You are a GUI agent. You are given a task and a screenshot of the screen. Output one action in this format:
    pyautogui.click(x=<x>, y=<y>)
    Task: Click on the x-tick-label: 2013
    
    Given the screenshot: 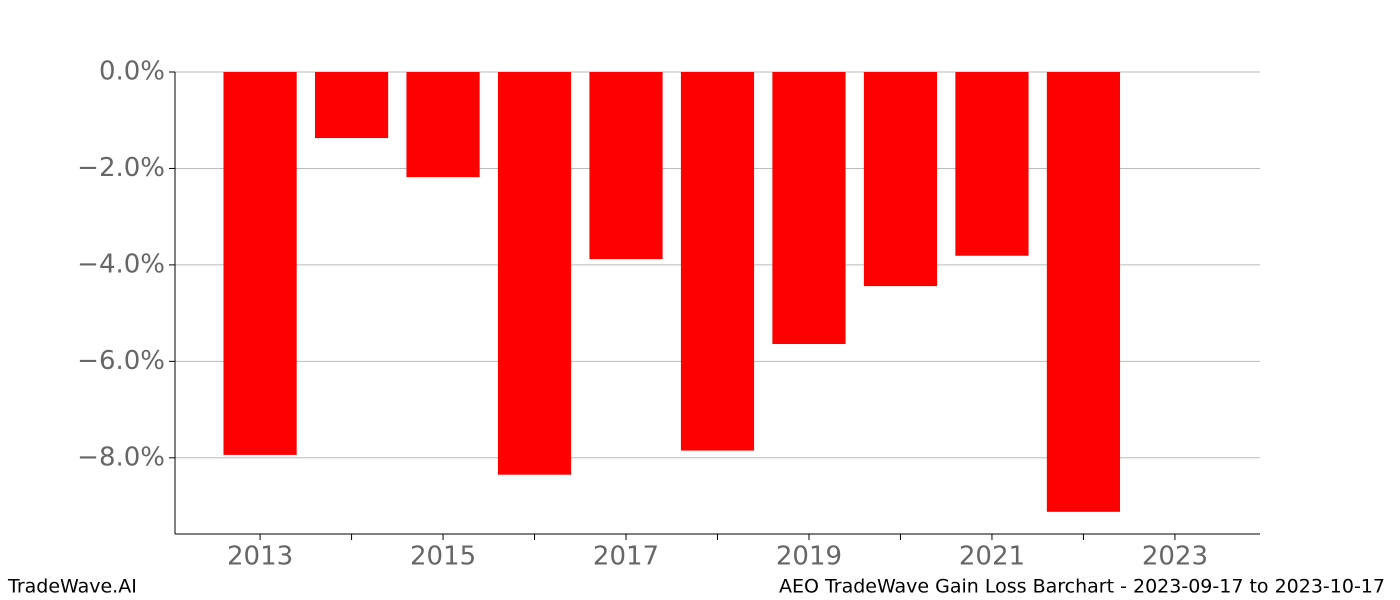 What is the action you would take?
    pyautogui.click(x=260, y=557)
    